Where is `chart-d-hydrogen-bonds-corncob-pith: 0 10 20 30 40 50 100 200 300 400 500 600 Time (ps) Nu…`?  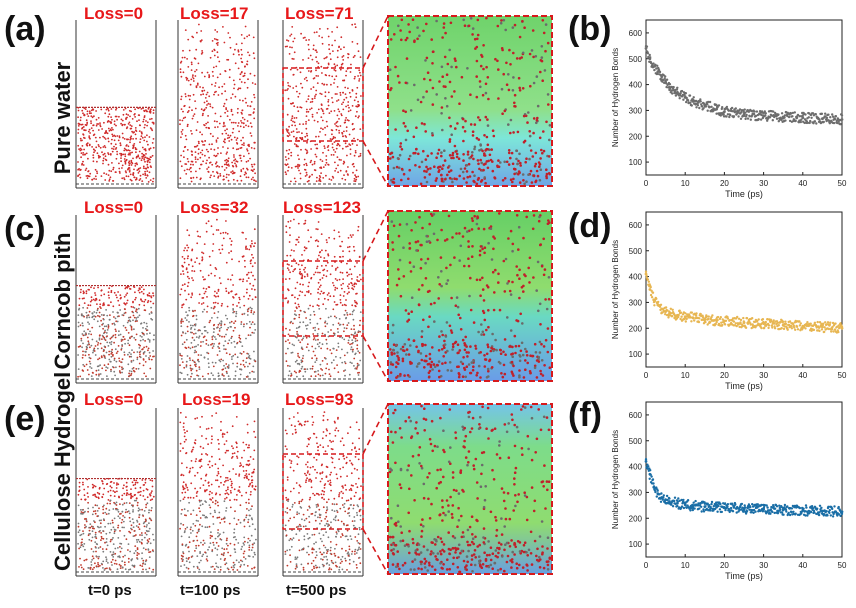 chart-d-hydrogen-bonds-corncob-pith: 0 10 20 30 40 50 100 200 300 400 500 600 Time (ps) Nu… is located at coordinates (729, 301).